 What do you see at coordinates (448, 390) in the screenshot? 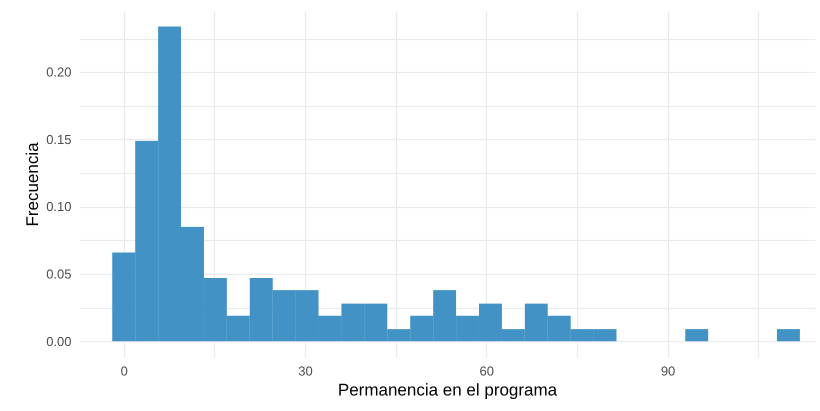
I see `x-axis-title: Permanencia en el programa` at bounding box center [448, 390].